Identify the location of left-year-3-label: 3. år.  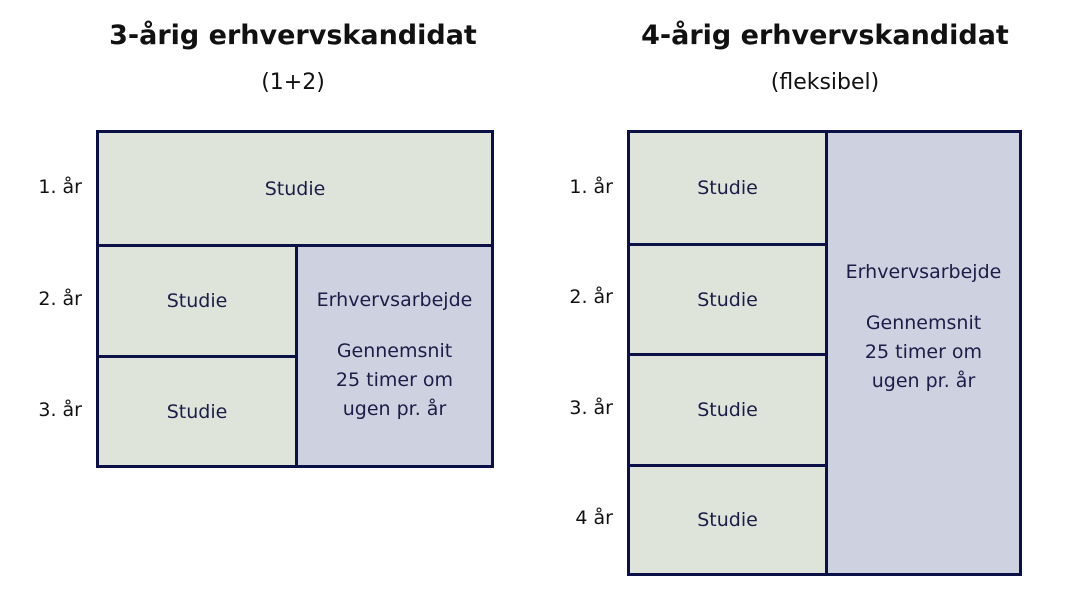
(60, 410).